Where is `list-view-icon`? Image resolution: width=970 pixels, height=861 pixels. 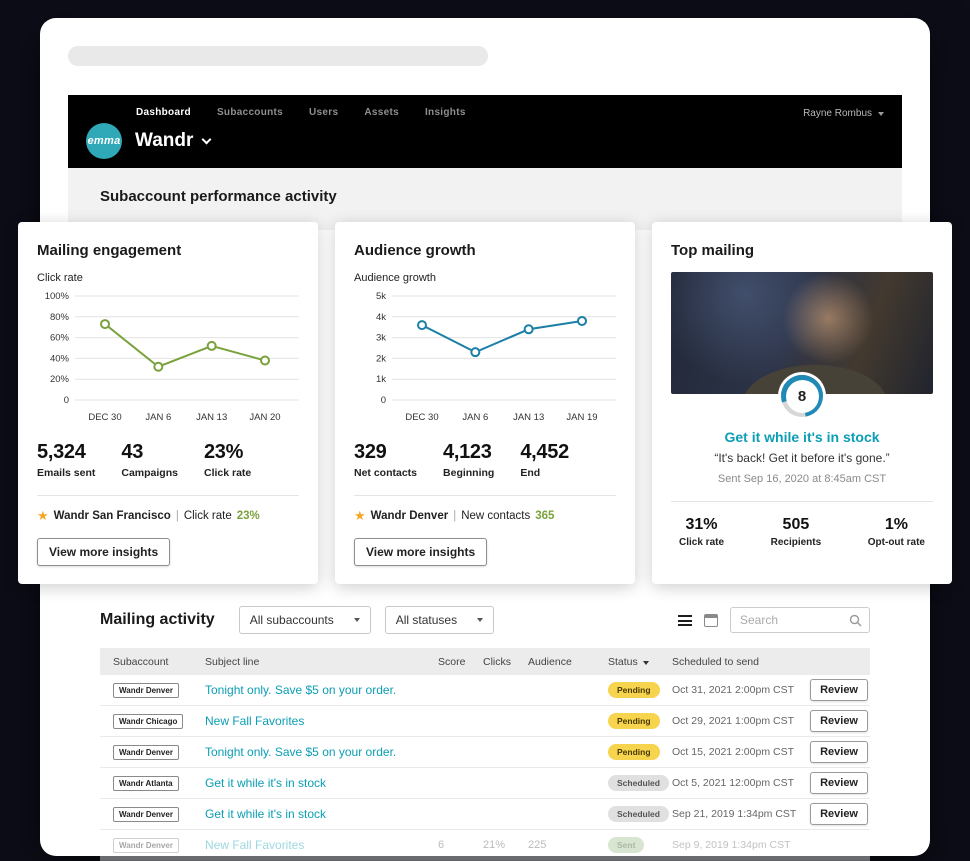 list-view-icon is located at coordinates (685, 620).